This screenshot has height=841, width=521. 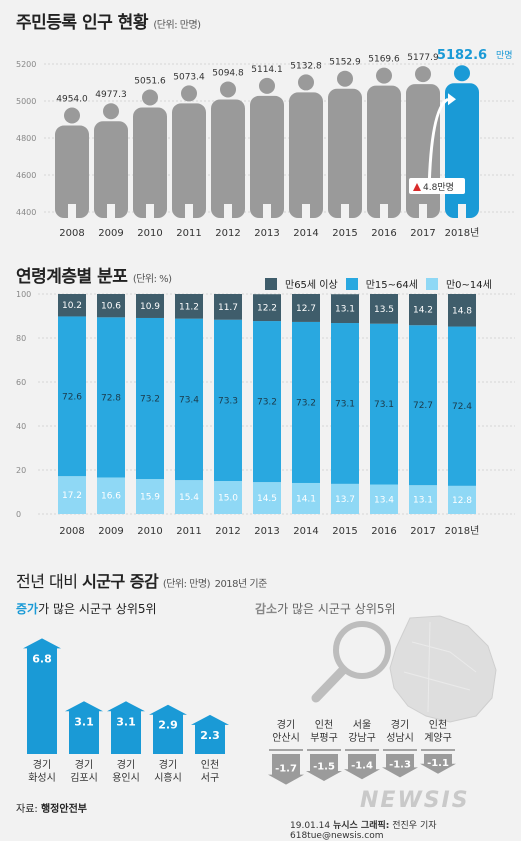 What do you see at coordinates (84, 778) in the screenshot?
I see `increase-district-label: 김포시` at bounding box center [84, 778].